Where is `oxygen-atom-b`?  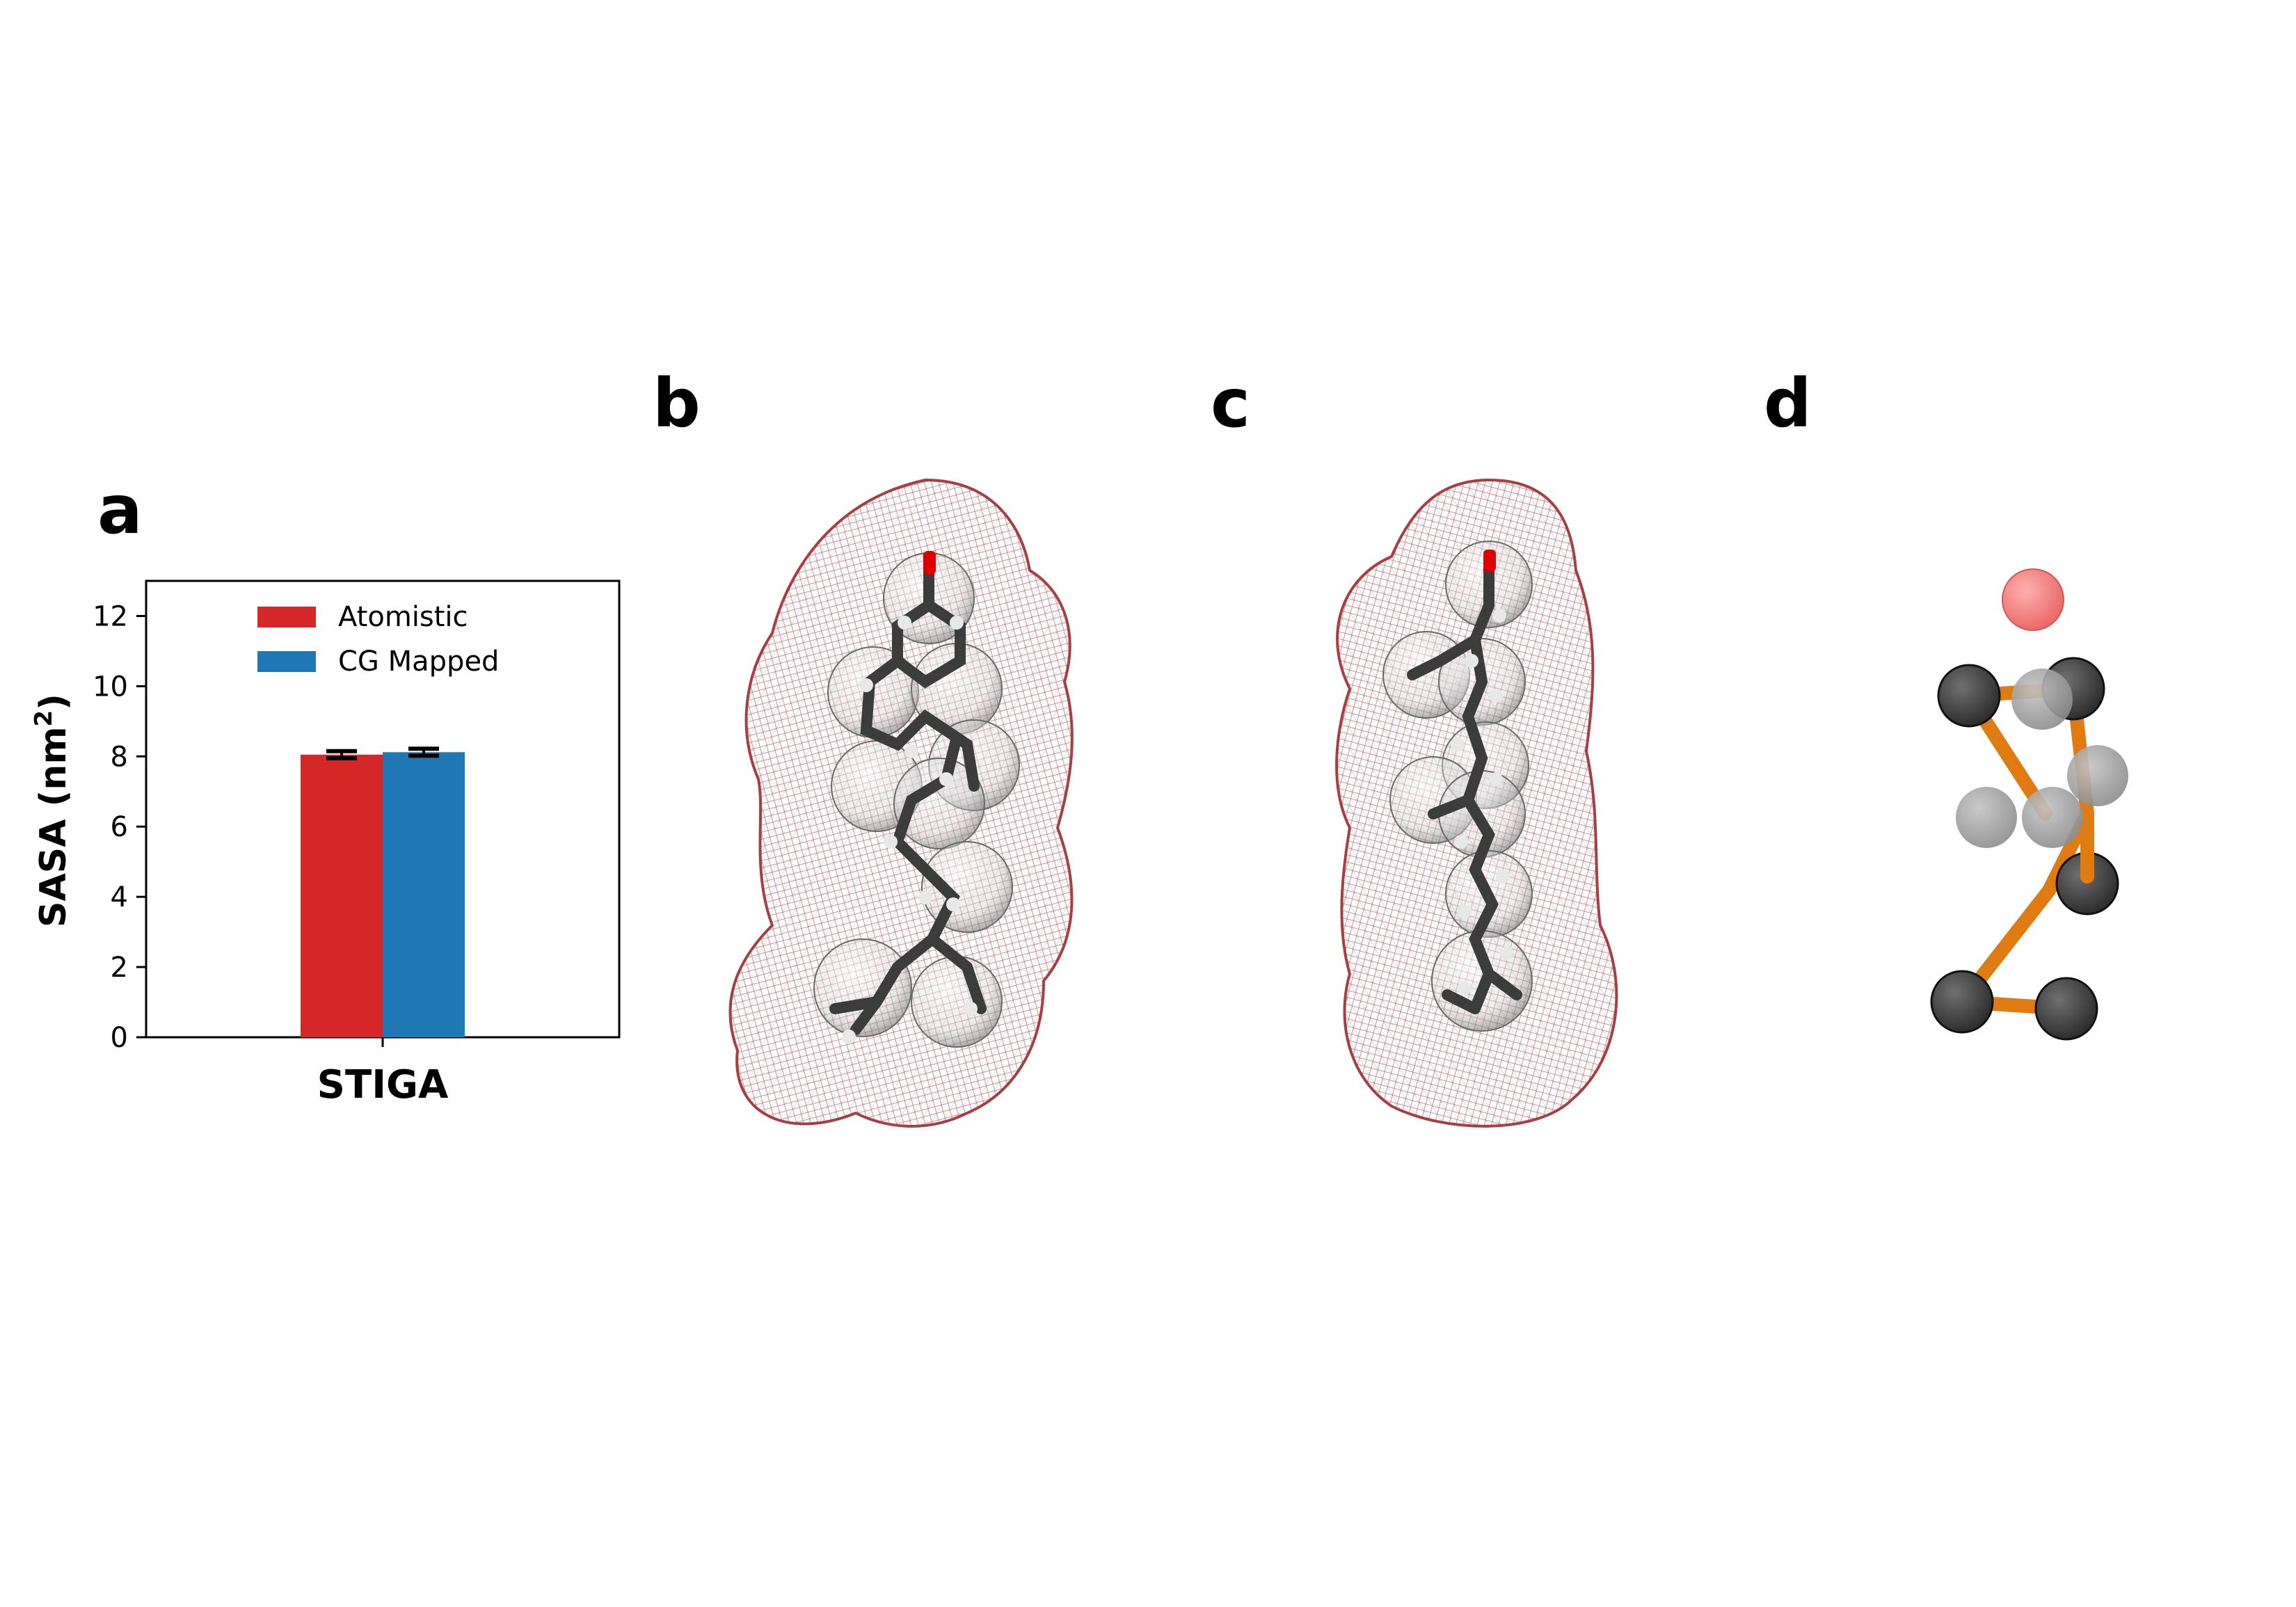 oxygen-atom-b is located at coordinates (930, 563).